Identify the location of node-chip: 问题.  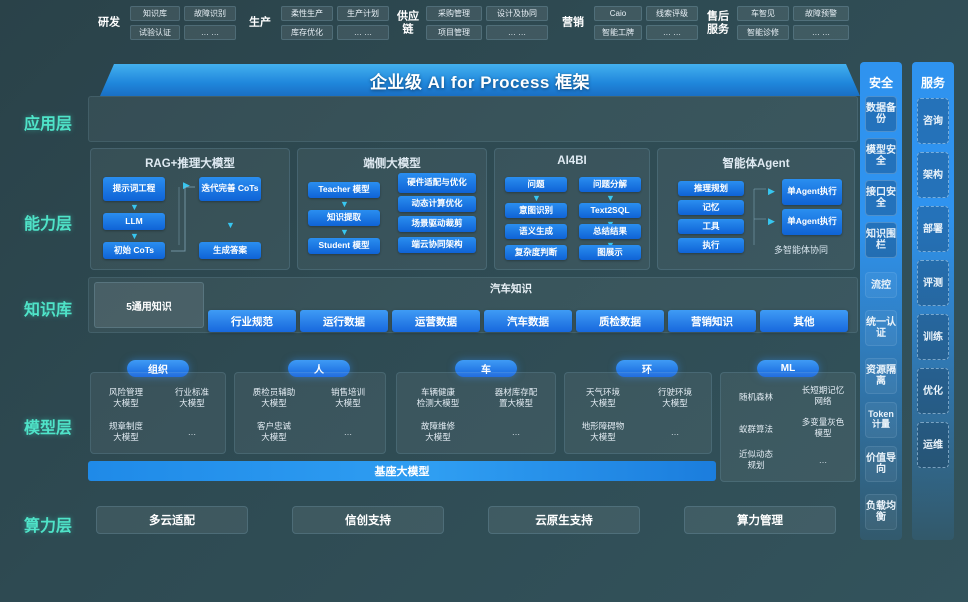
(536, 184).